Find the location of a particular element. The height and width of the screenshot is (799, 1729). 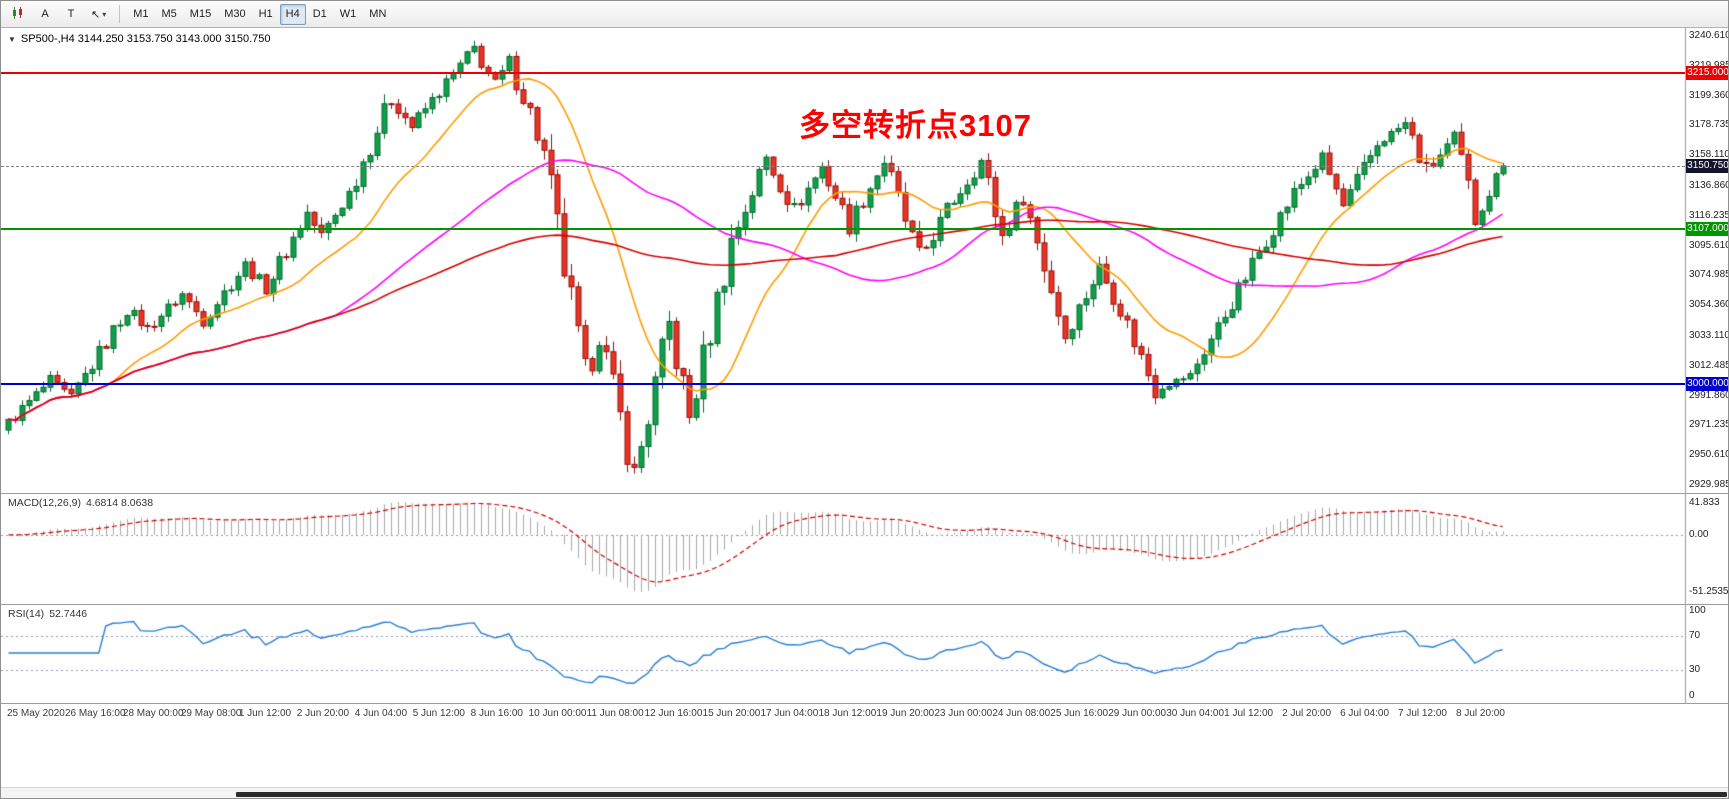

timeframe-W1: W1 is located at coordinates (348, 14).